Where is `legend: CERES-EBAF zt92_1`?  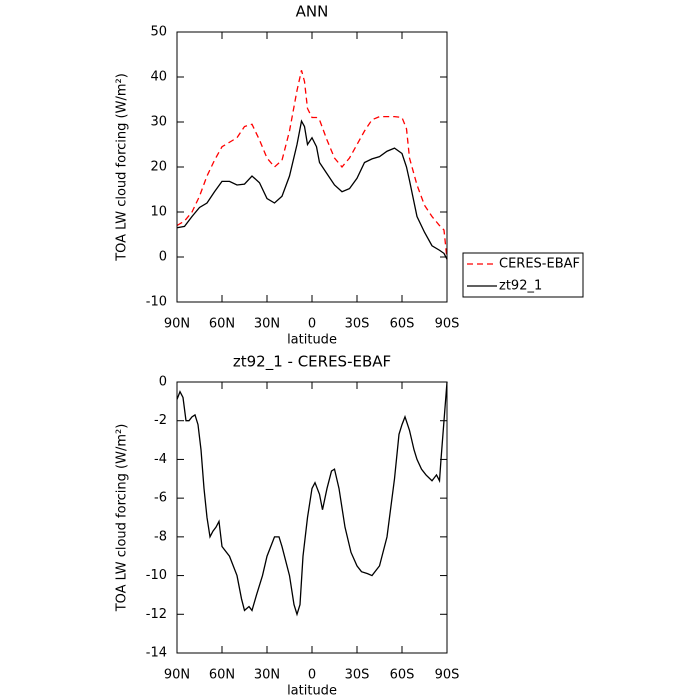 legend: CERES-EBAF zt92_1 is located at coordinates (523, 275).